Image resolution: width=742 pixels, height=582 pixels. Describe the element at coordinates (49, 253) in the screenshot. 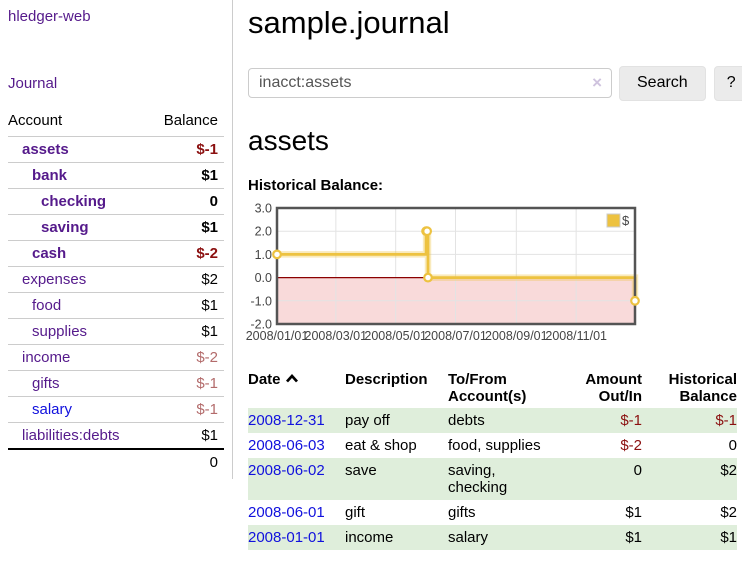

I see `account-link-cash: cash` at that location.